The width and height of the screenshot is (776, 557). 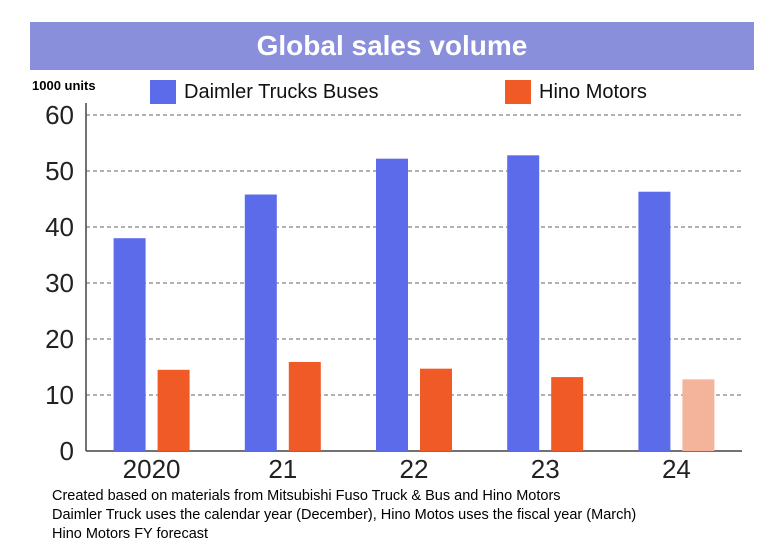 What do you see at coordinates (414, 469) in the screenshot?
I see `x-tick-label: 22` at bounding box center [414, 469].